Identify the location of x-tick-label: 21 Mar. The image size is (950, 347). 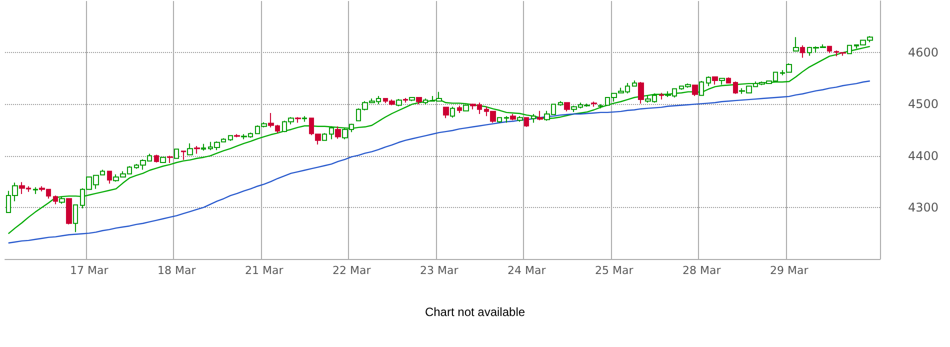
(264, 270).